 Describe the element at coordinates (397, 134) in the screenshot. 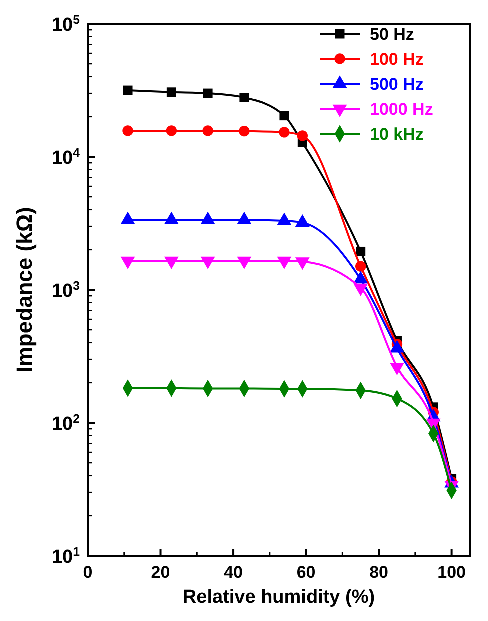

I see `legend-label: 10 kHz` at that location.